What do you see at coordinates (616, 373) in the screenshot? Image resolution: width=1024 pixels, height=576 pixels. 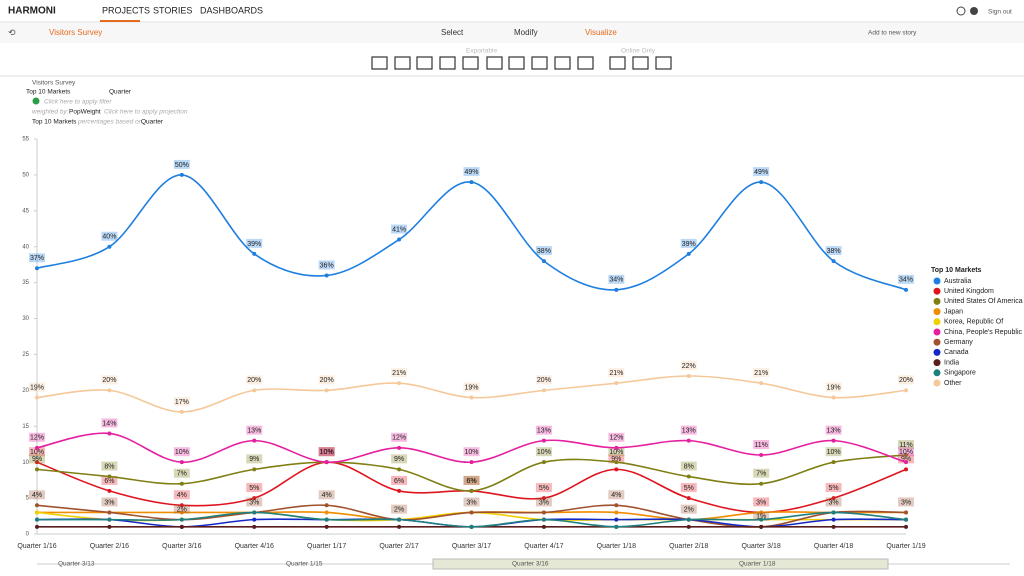 I see `data-label: 21%` at bounding box center [616, 373].